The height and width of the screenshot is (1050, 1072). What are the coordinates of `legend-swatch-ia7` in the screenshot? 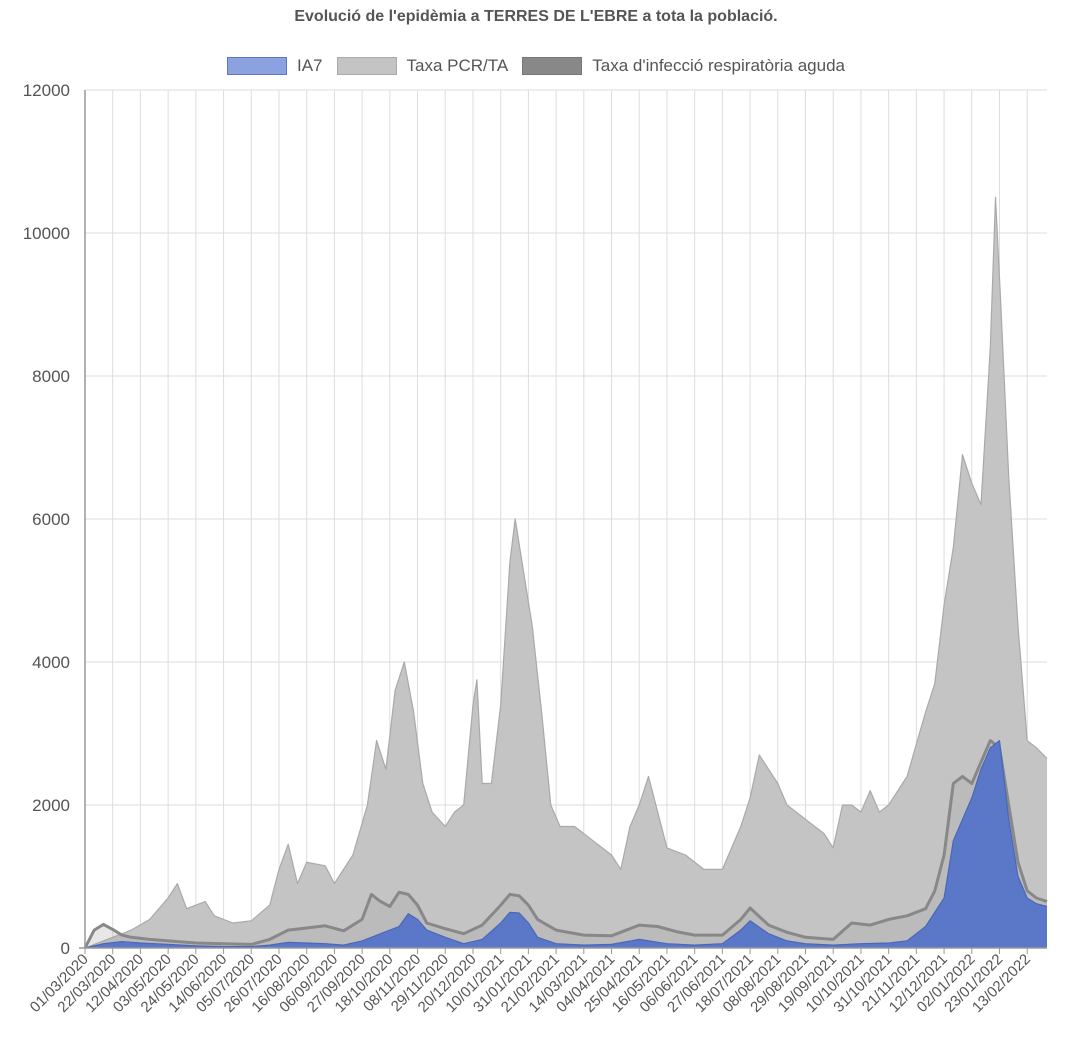 It's located at (257, 66).